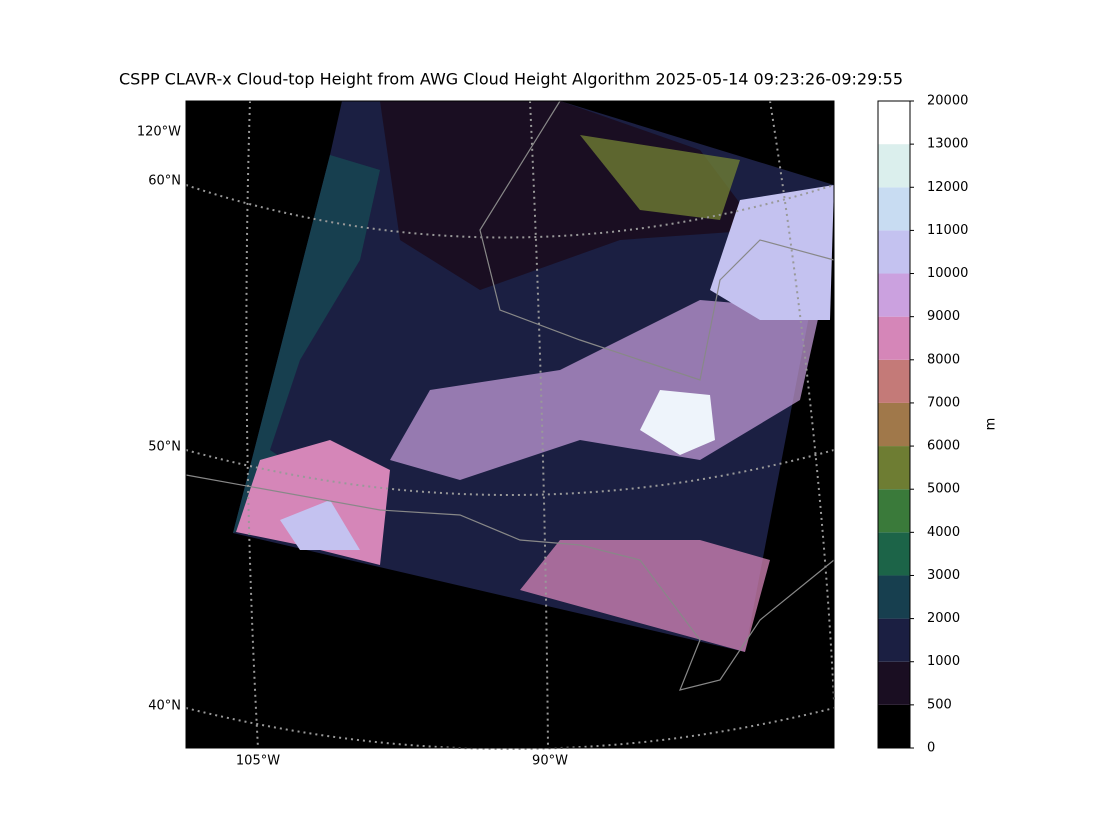 The image size is (1120, 840). I want to click on colorbar-tick-label: 8000, so click(943, 359).